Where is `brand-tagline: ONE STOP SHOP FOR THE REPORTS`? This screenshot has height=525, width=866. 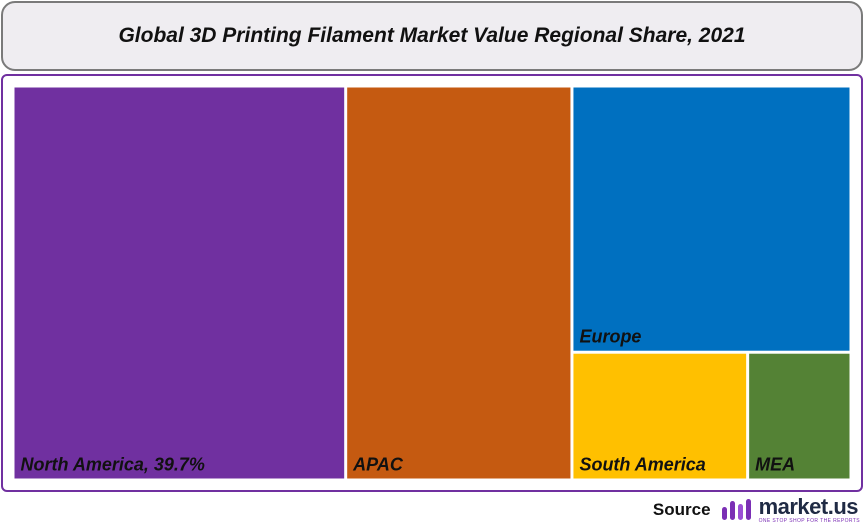
brand-tagline: ONE STOP SHOP FOR THE REPORTS is located at coordinates (809, 521).